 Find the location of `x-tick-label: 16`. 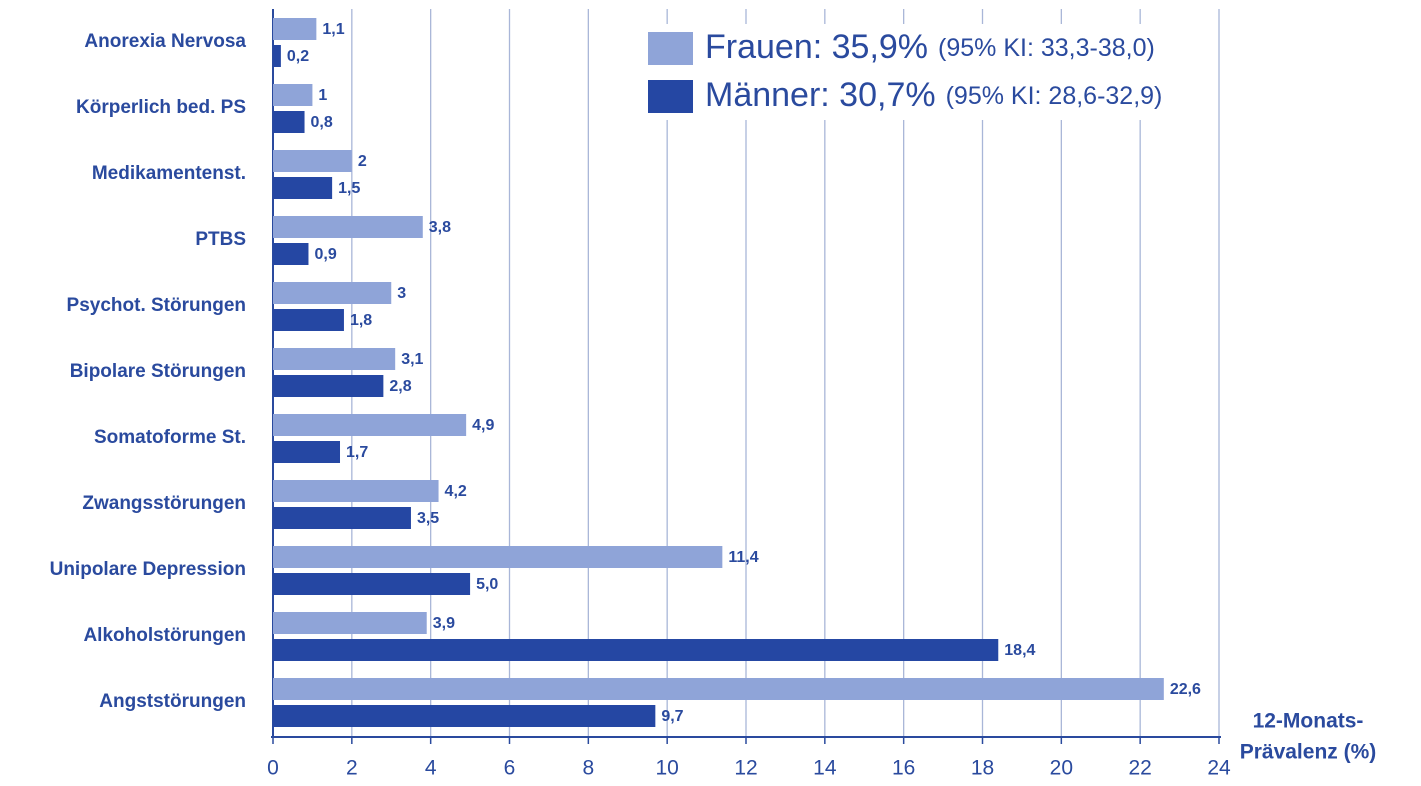

x-tick-label: 16 is located at coordinates (903, 768).